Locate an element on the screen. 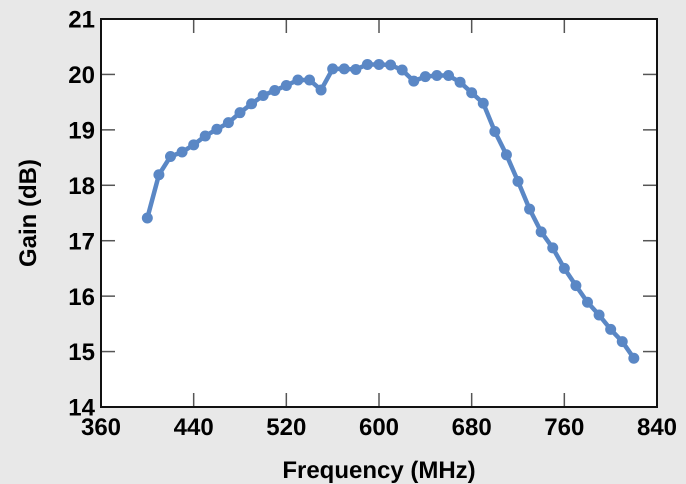 This screenshot has width=686, height=484. y-tick-label: 17 is located at coordinates (81, 242).